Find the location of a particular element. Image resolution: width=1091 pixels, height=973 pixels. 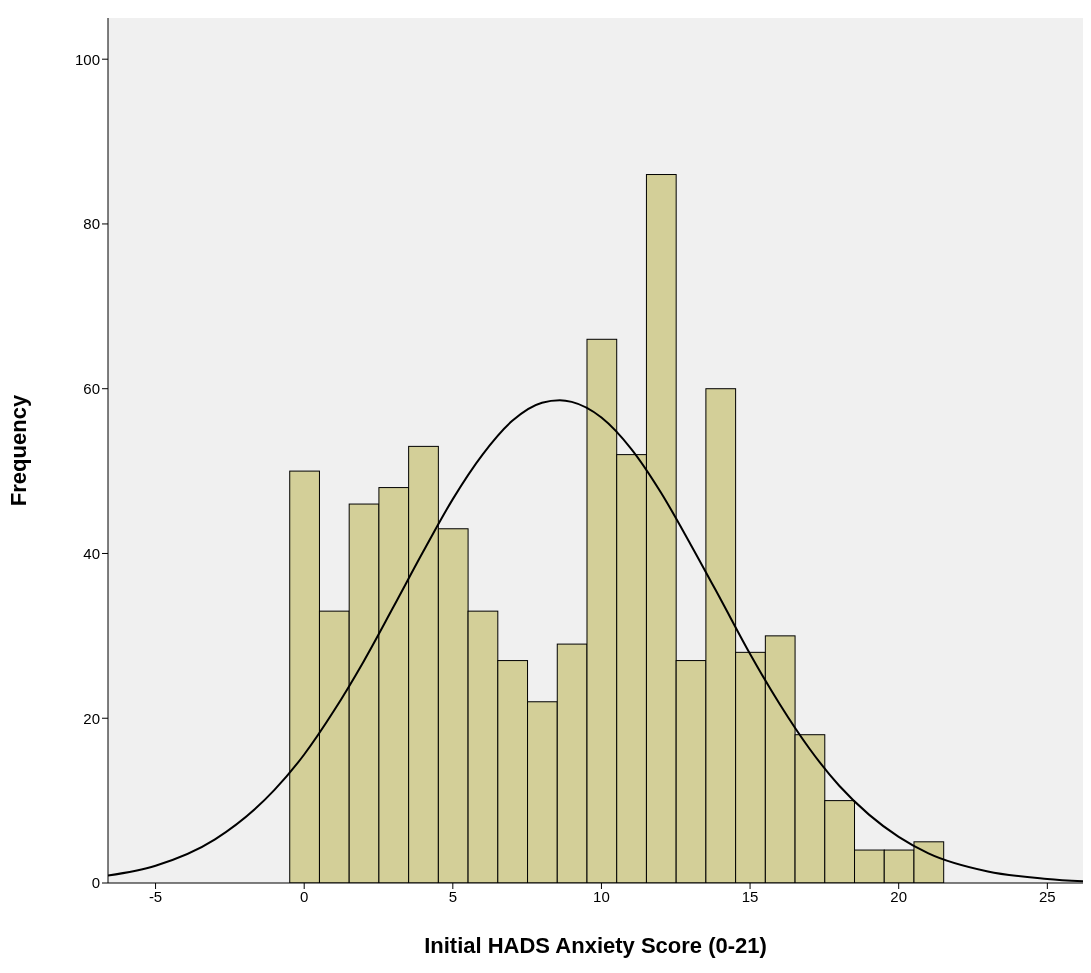

y-tick-label: 80 is located at coordinates (91, 224).